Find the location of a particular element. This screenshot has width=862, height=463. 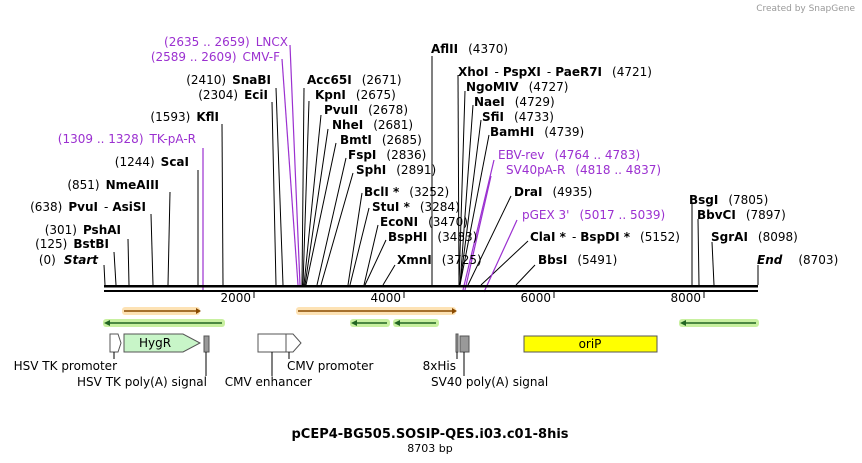

site-bbvci: BbvCI (7897) is located at coordinates (741, 215).